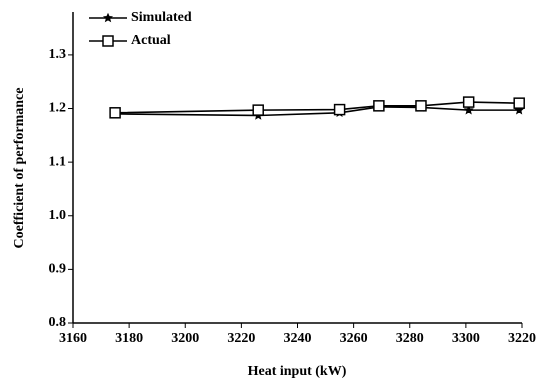  Describe the element at coordinates (58, 161) in the screenshot. I see `y-tick-label: 1.1` at that location.